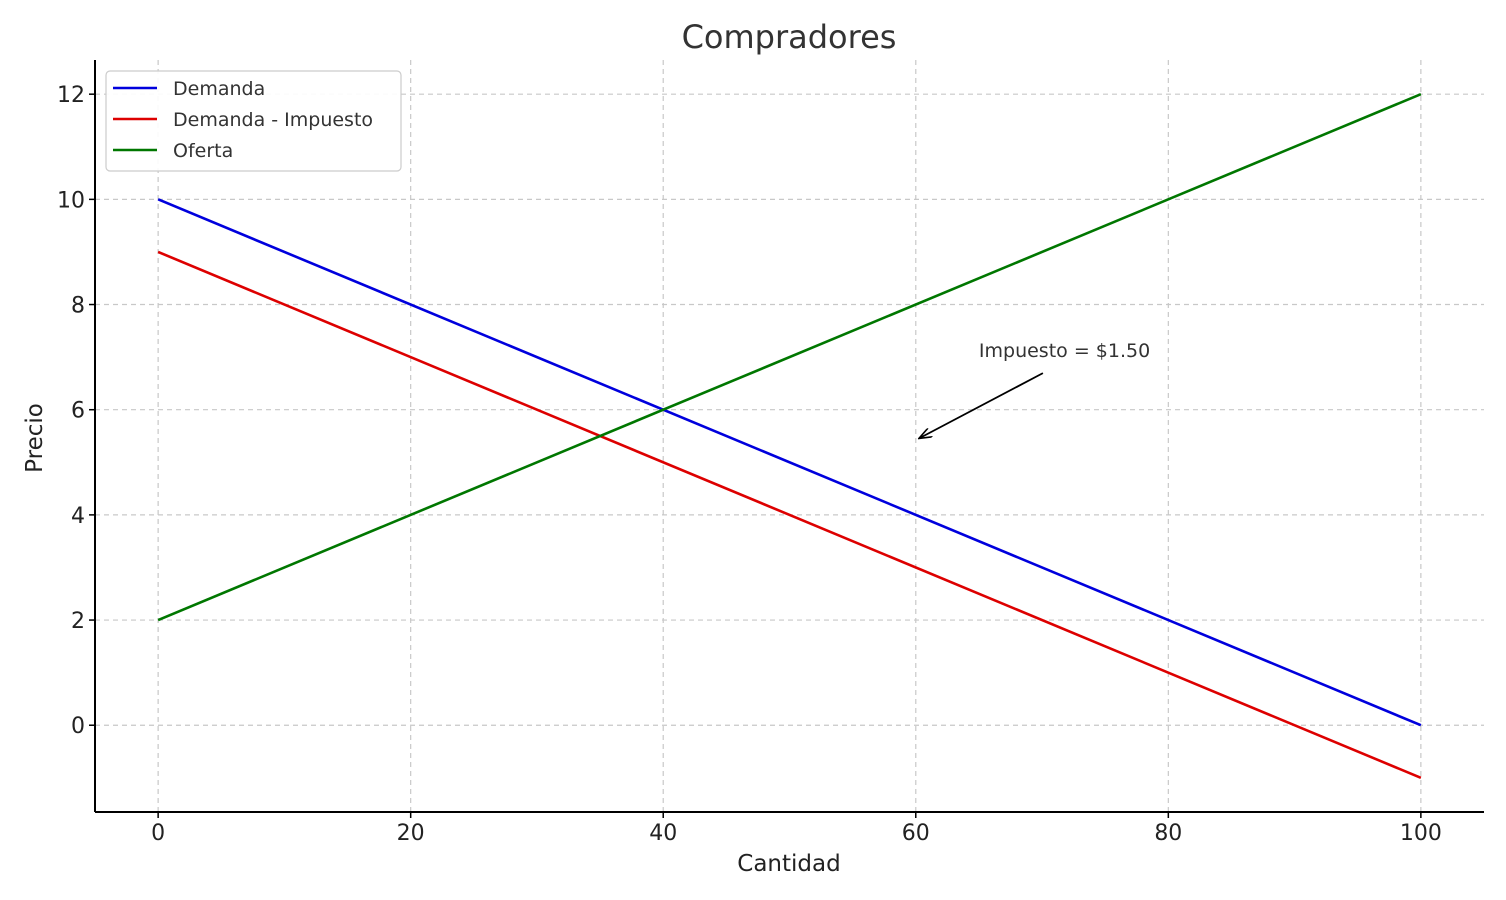  Describe the element at coordinates (789, 37) in the screenshot. I see `chart-title: Compradores` at that location.